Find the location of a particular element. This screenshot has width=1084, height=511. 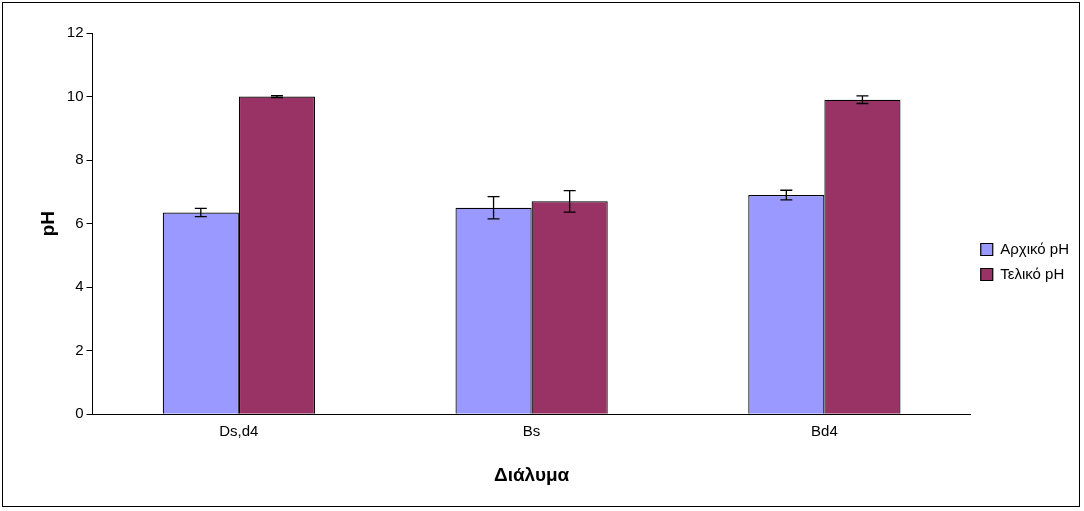

y-tick-label: 8 is located at coordinates (79, 159).